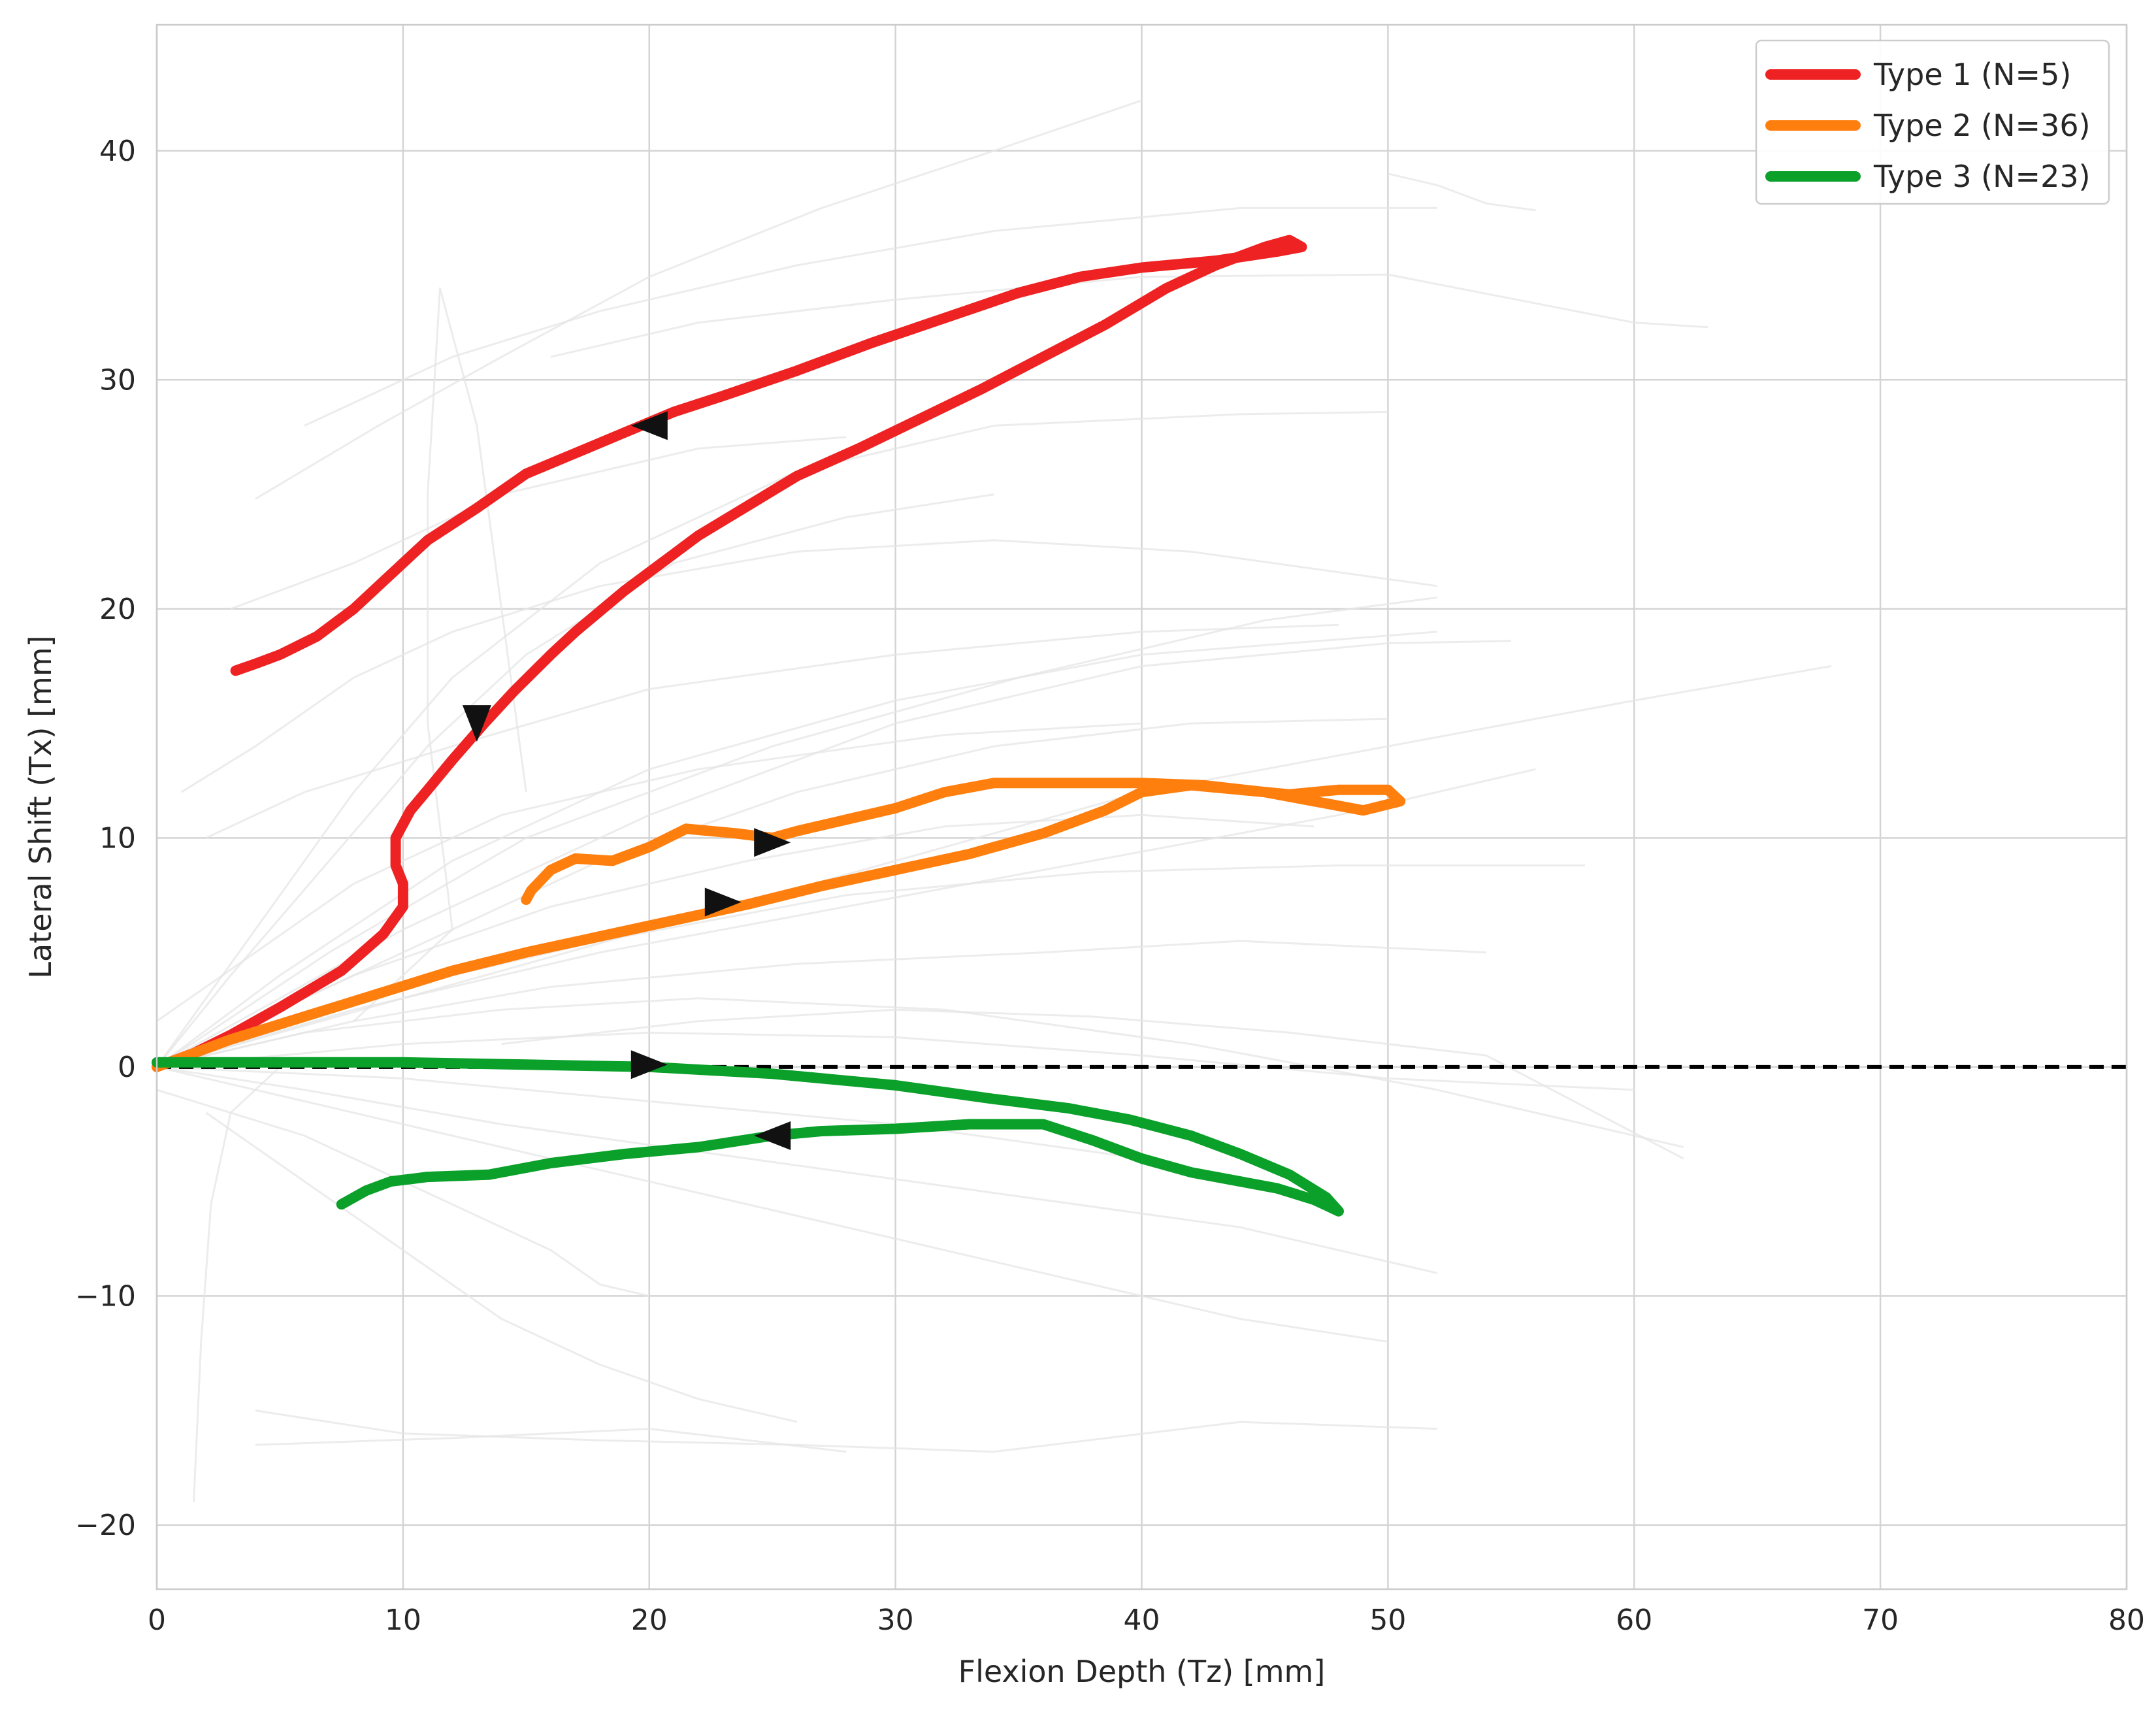 The width and height of the screenshot is (2156, 1712). I want to click on x-tick-label: 0, so click(157, 1620).